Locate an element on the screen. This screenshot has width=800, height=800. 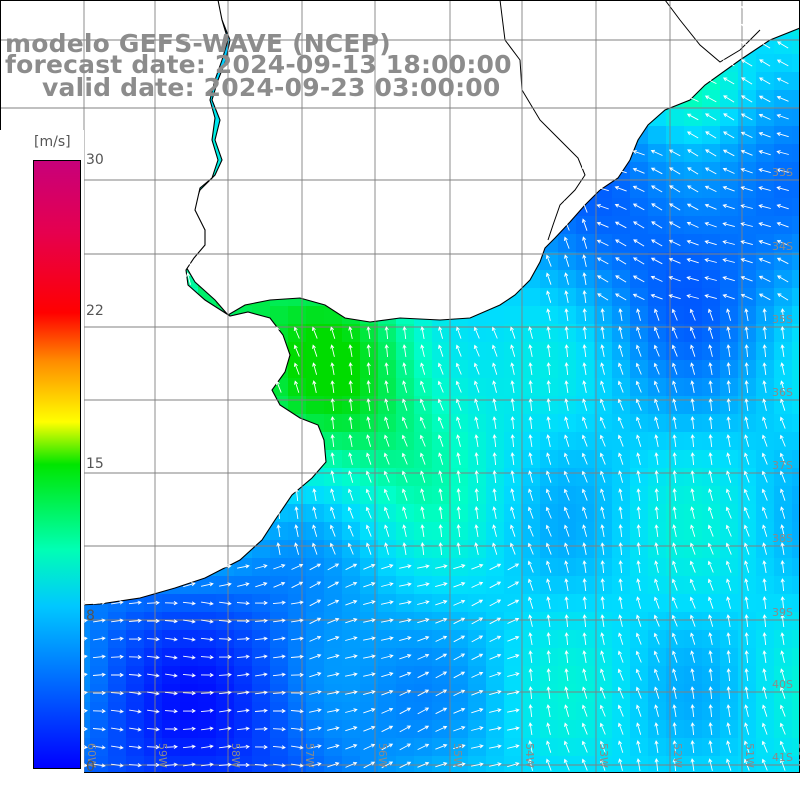
lat-label: 37S is located at coordinates (782, 465).